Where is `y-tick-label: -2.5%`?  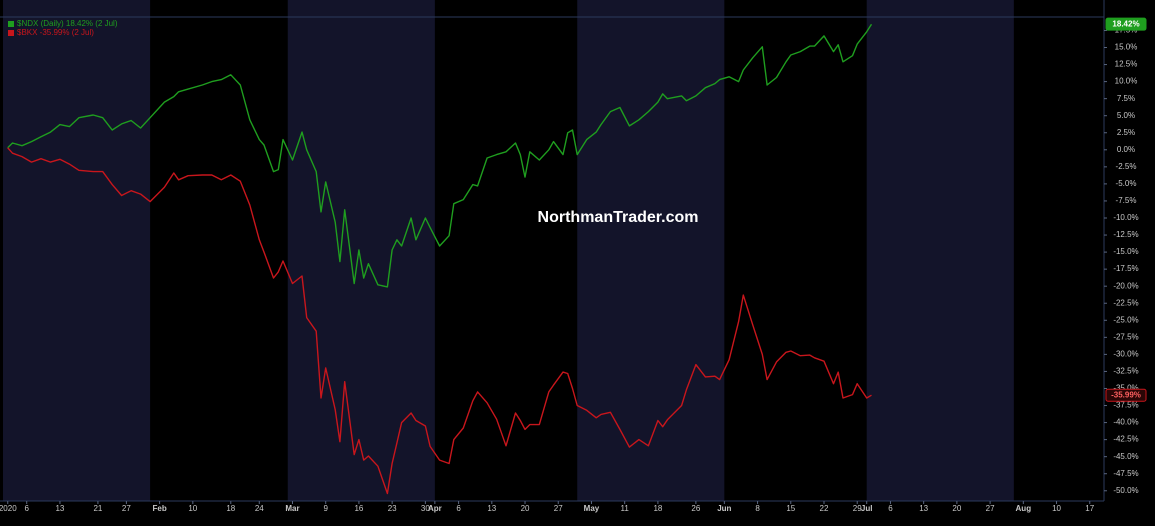
y-tick-label: -2.5% is located at coordinates (1126, 166).